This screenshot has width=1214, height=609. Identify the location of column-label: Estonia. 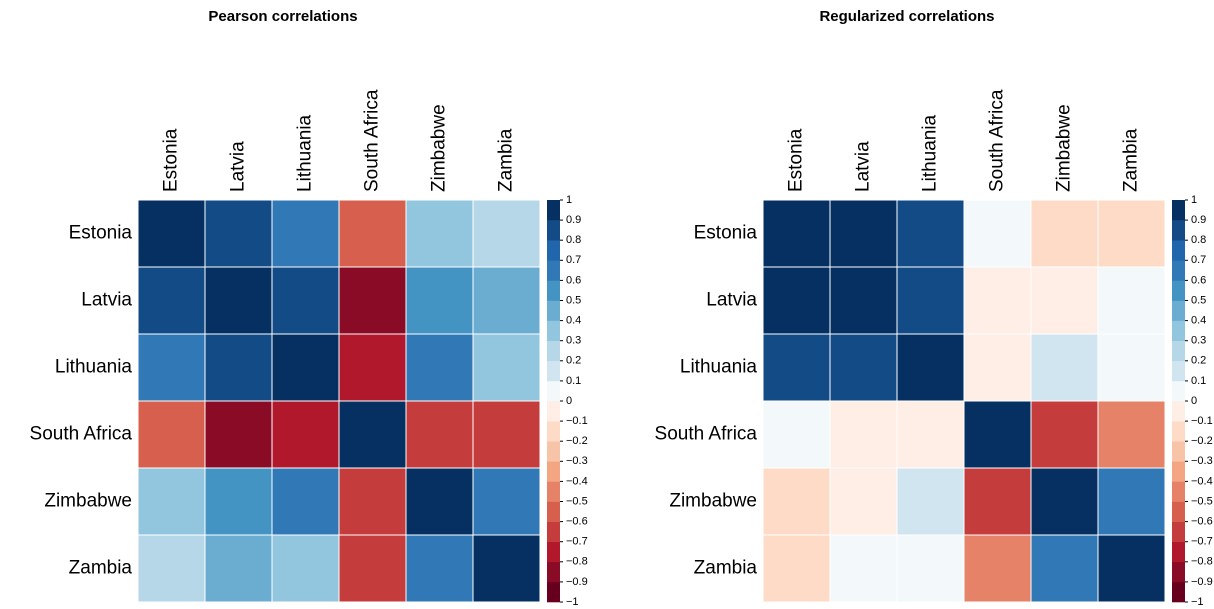
(796, 160).